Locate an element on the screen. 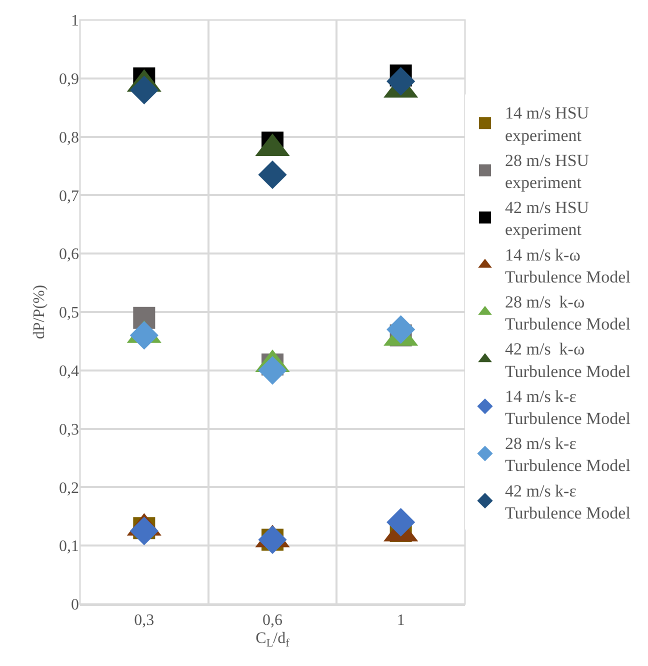 Image resolution: width=648 pixels, height=666 pixels. y-tick-label: 0,4 is located at coordinates (69, 371).